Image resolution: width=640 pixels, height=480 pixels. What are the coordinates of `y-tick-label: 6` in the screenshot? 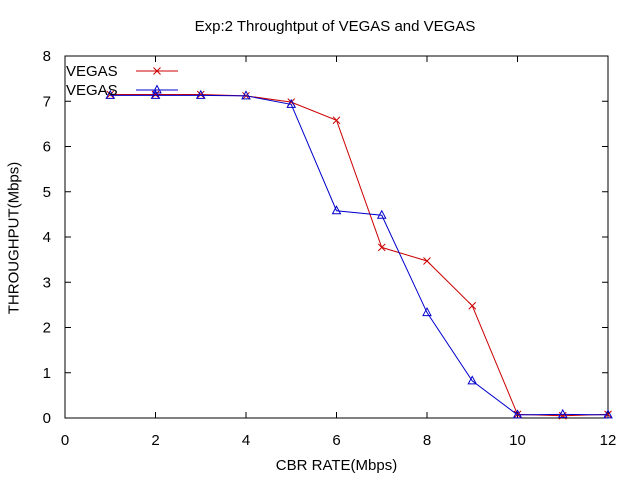 It's located at (47, 147).